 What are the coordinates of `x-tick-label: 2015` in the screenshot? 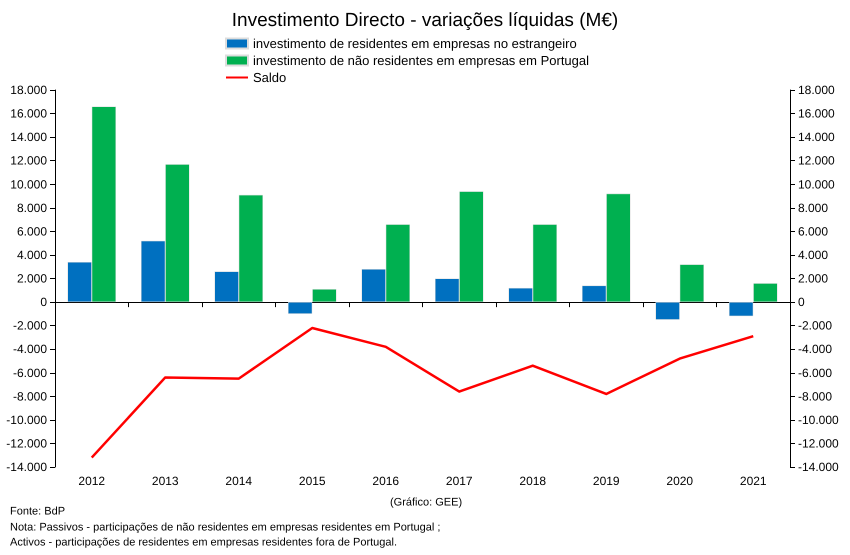 It's located at (312, 481).